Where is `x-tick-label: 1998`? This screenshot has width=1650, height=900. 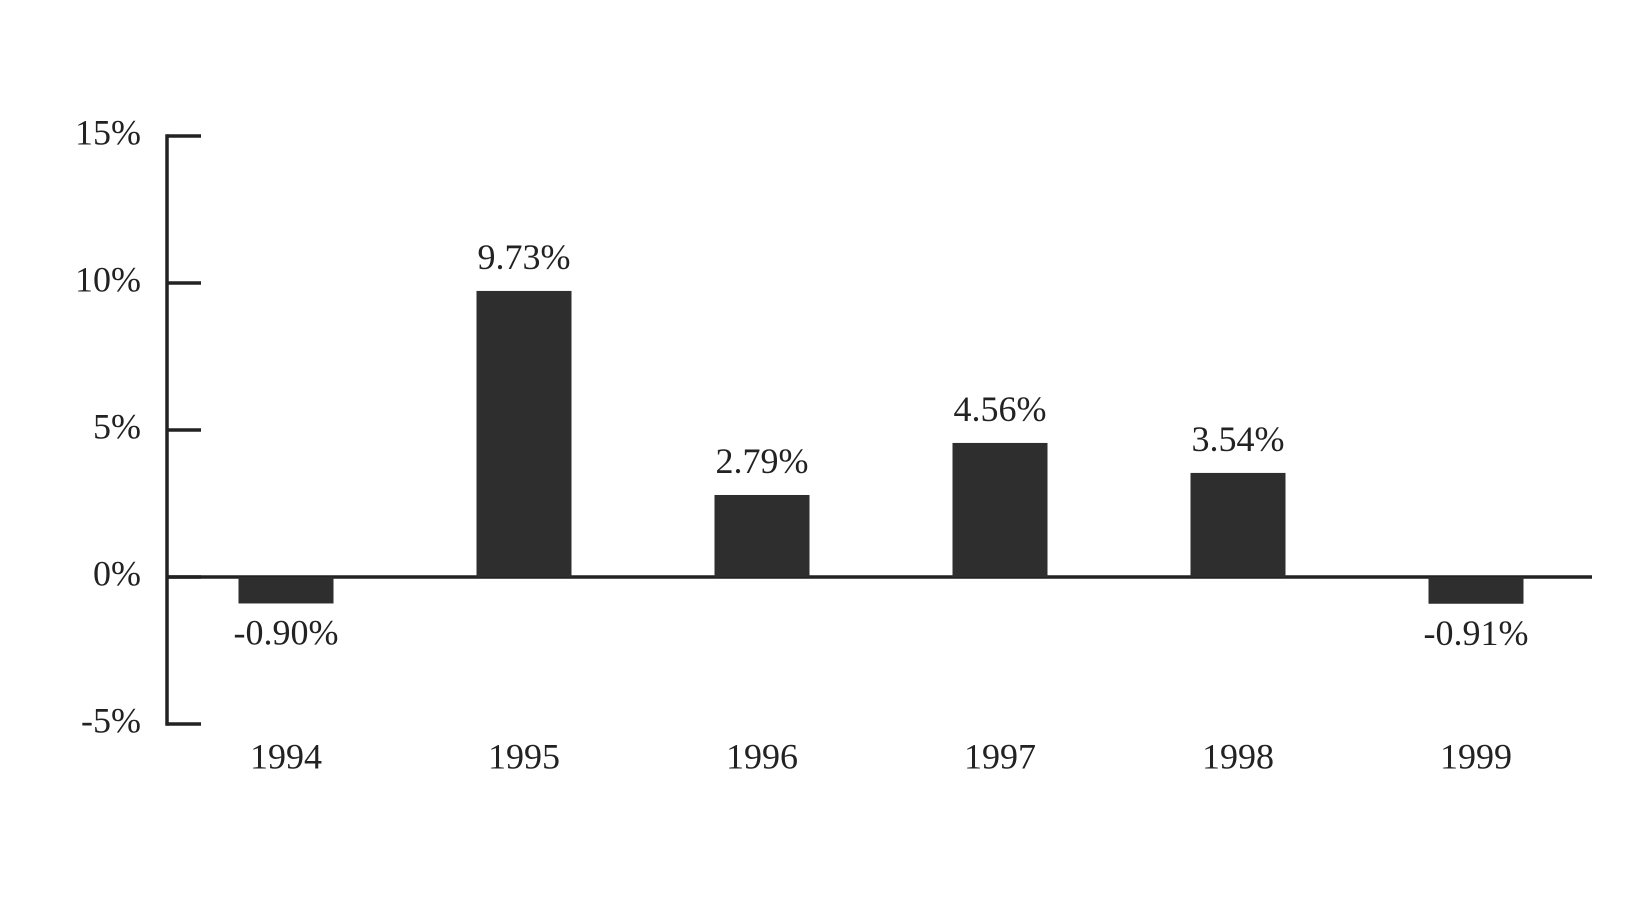
x-tick-label: 1998 is located at coordinates (1238, 756).